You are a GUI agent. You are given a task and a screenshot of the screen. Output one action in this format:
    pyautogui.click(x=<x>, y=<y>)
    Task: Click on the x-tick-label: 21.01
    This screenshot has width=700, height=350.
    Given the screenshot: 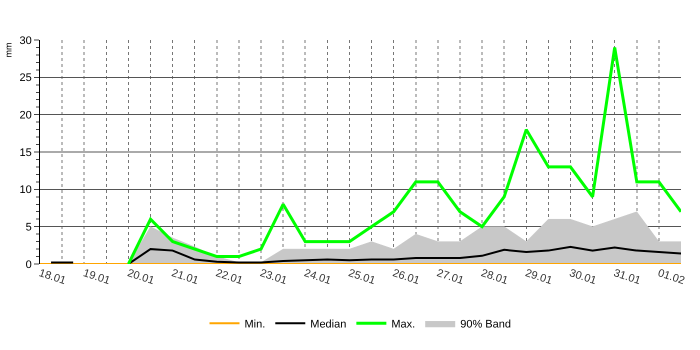 What is the action you would take?
    pyautogui.click(x=185, y=277)
    